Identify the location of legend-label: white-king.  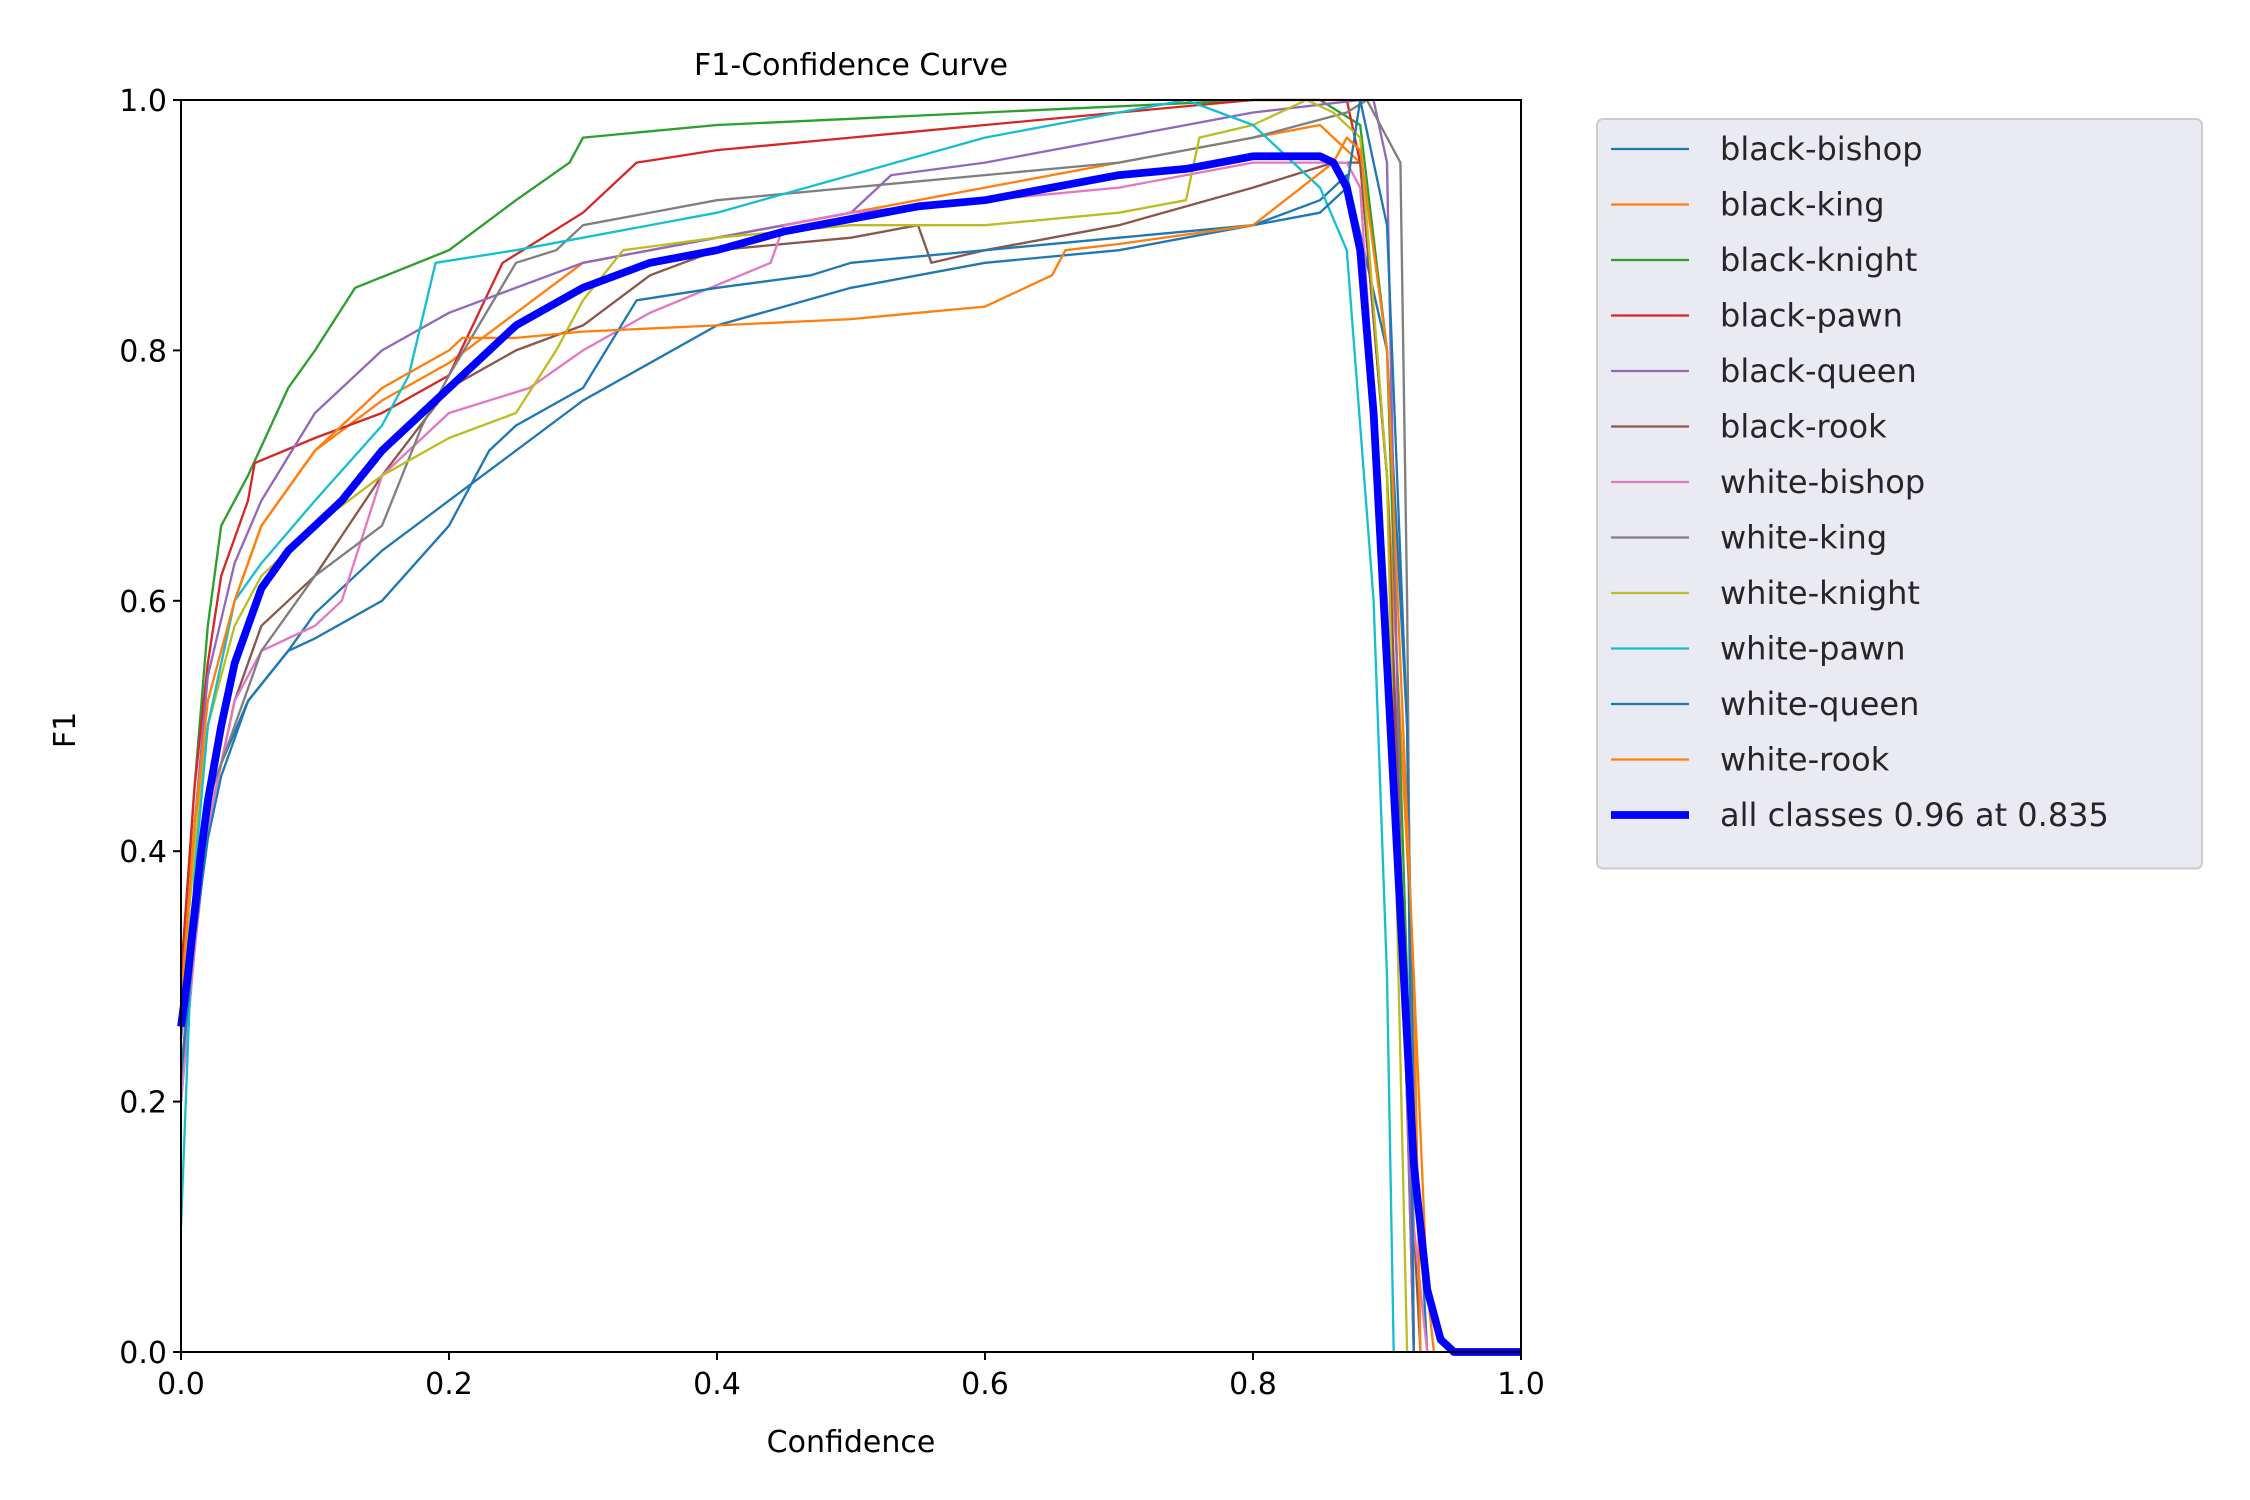
(1803, 538).